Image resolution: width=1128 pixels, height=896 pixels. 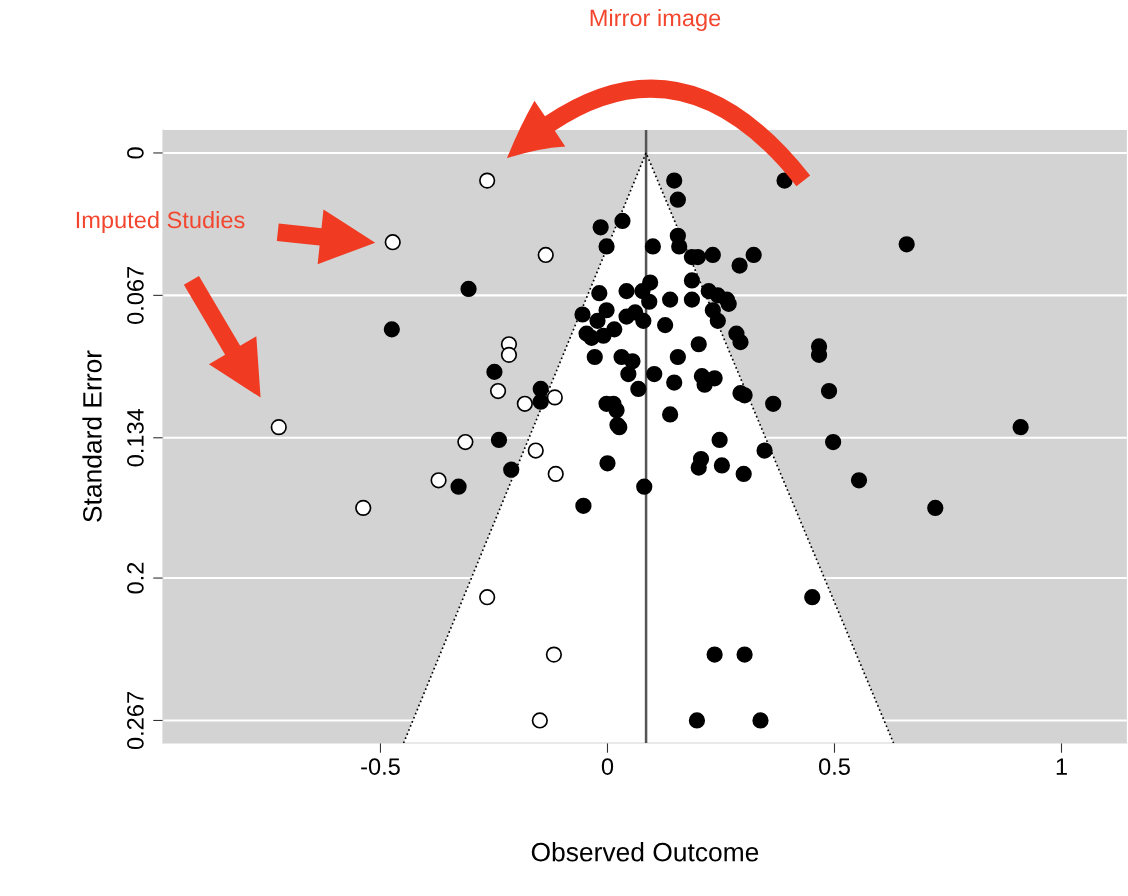 What do you see at coordinates (834, 766) in the screenshot?
I see `x-tick-label: 0.5` at bounding box center [834, 766].